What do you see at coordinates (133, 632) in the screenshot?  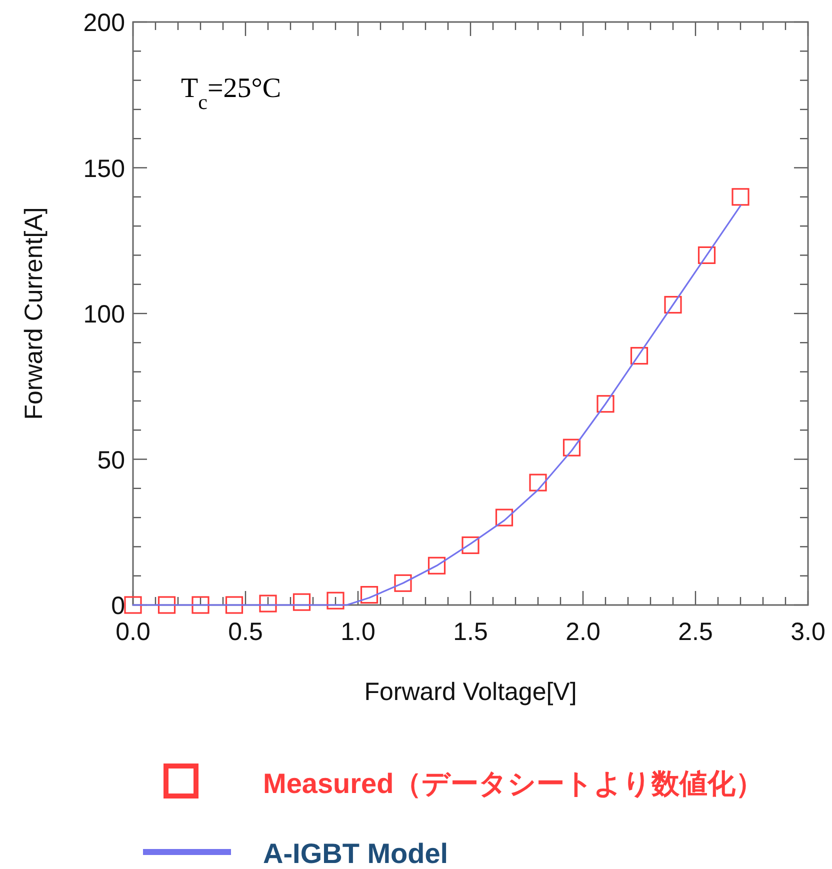 I see `x-tick-label: 0.0` at bounding box center [133, 632].